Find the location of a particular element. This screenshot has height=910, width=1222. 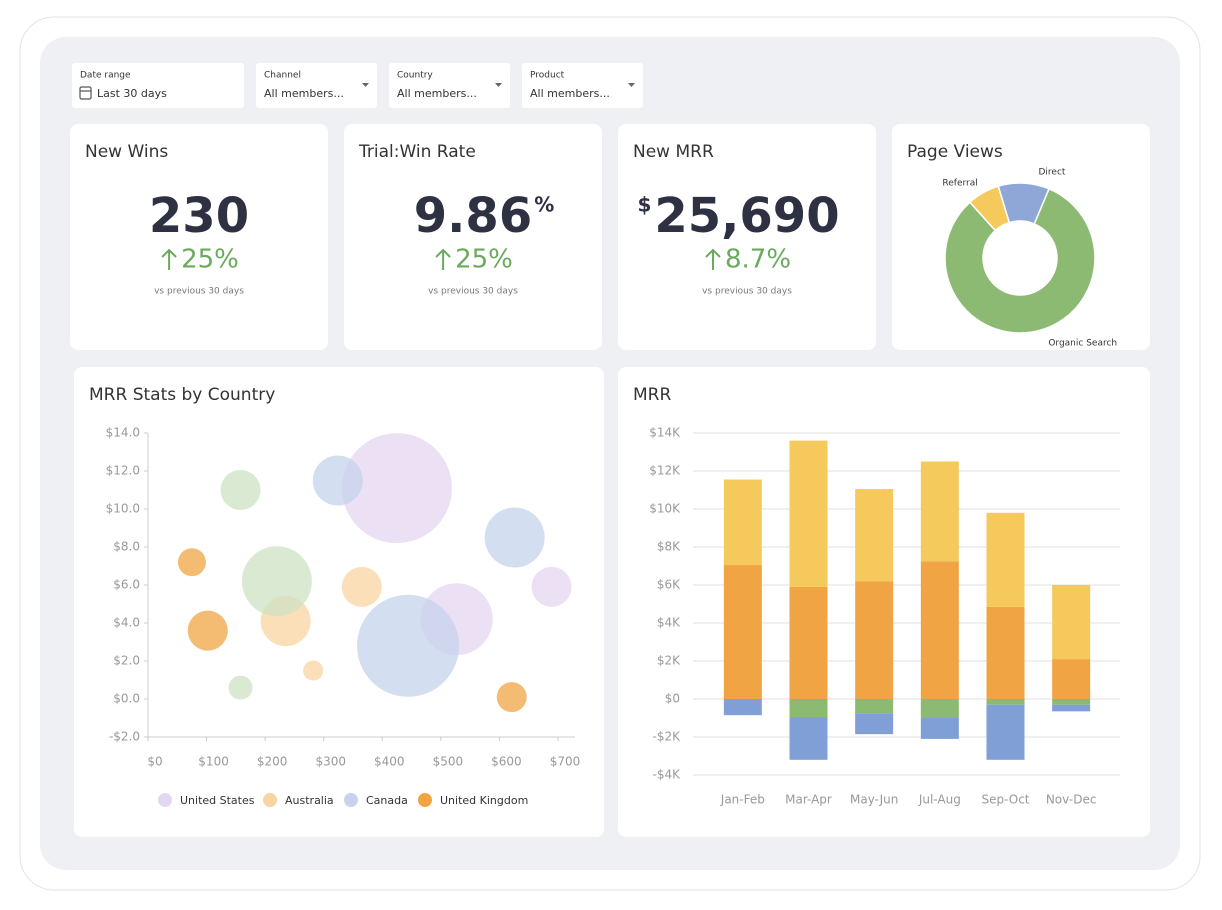

filter-label: Country is located at coordinates (415, 76).